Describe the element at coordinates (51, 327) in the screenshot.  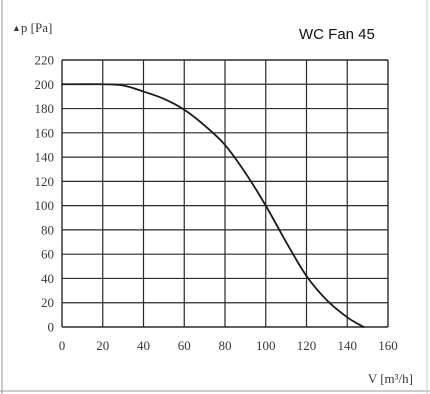
I see `y-tick-label-0: 0` at that location.